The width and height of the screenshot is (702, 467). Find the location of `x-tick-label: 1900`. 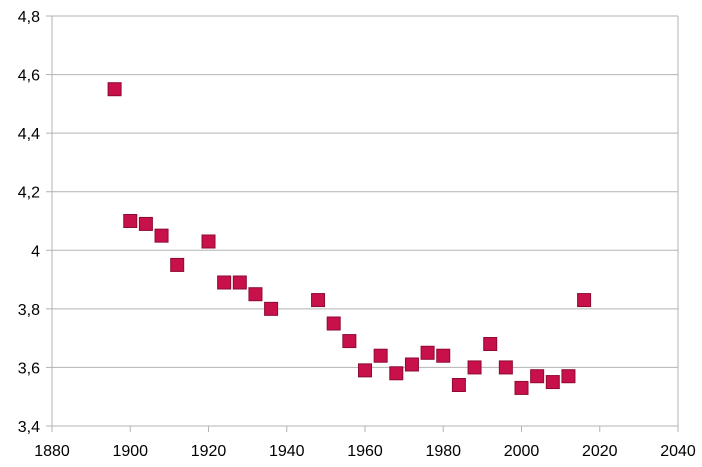

x-tick-label: 1900 is located at coordinates (130, 451).